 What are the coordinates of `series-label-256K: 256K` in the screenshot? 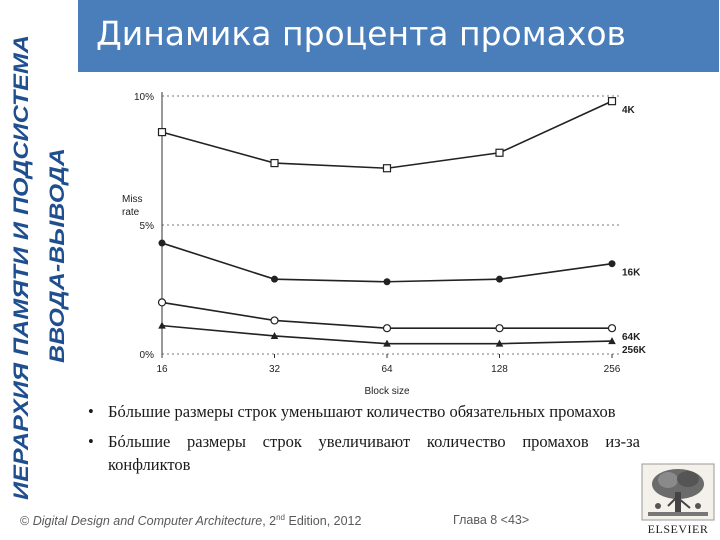 It's located at (634, 350).